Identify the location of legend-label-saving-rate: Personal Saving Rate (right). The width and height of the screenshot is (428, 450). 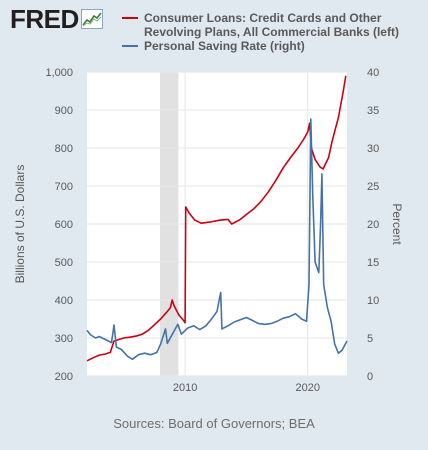
(224, 46).